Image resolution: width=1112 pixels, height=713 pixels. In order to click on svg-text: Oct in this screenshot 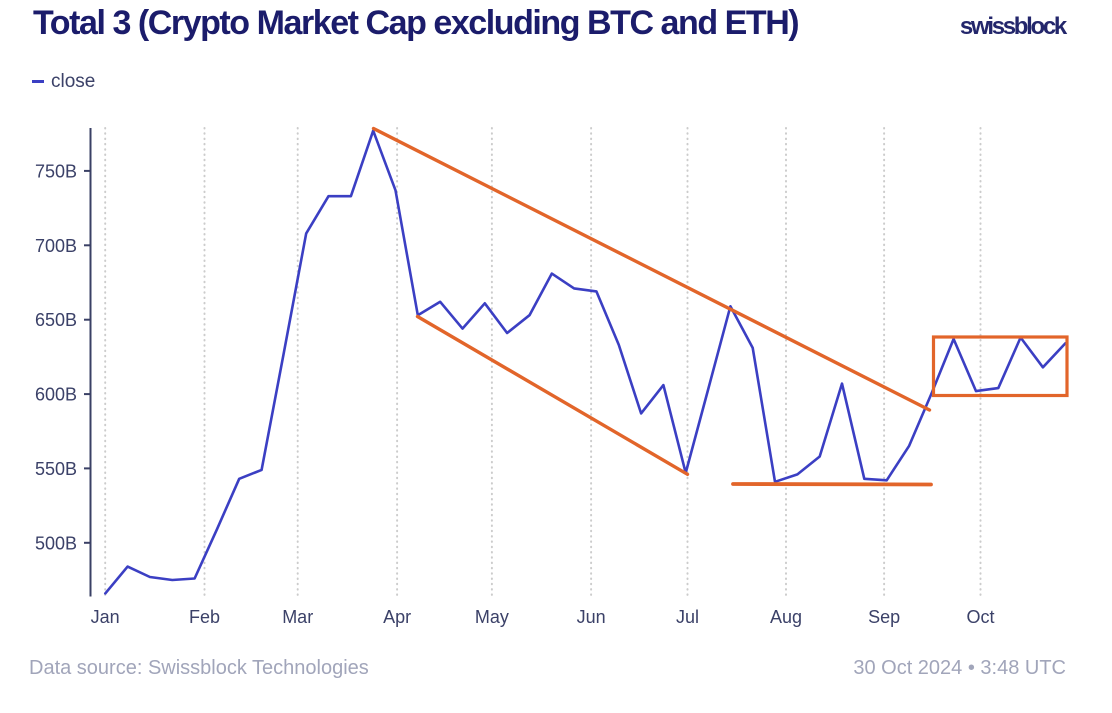, I will do `click(980, 617)`.